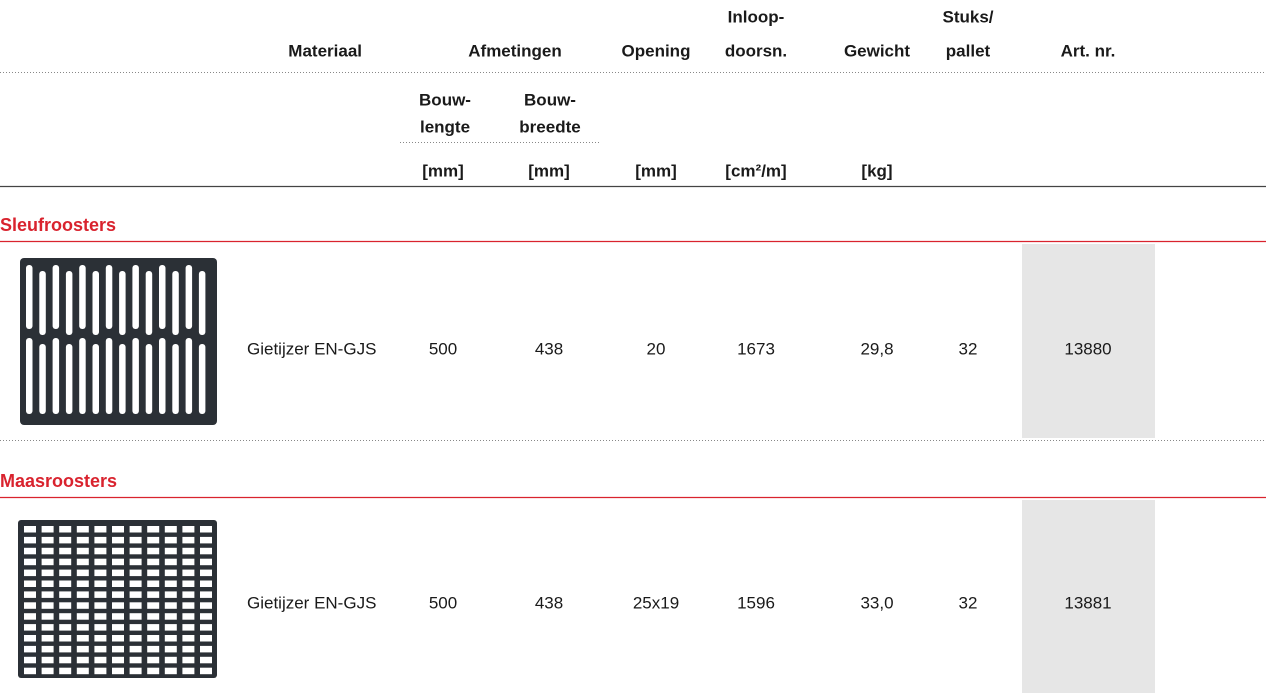 The height and width of the screenshot is (693, 1266). Describe the element at coordinates (877, 50) in the screenshot. I see `header-cell: Gewicht` at that location.